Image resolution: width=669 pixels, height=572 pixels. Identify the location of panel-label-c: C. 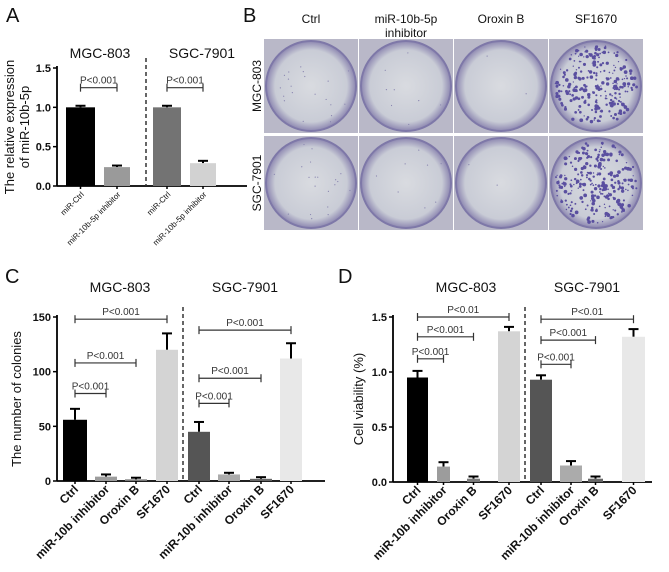
(12, 277).